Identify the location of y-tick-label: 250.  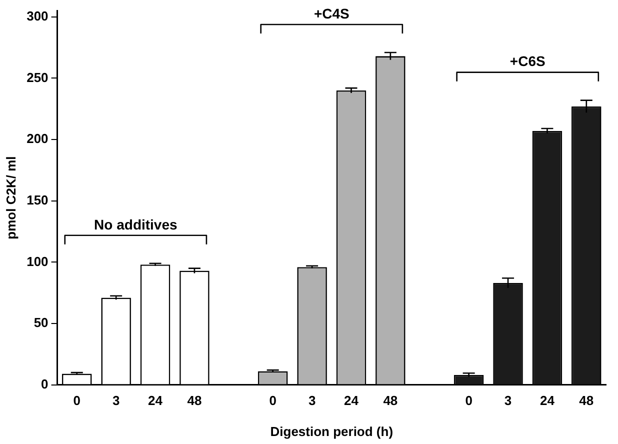
(37, 77).